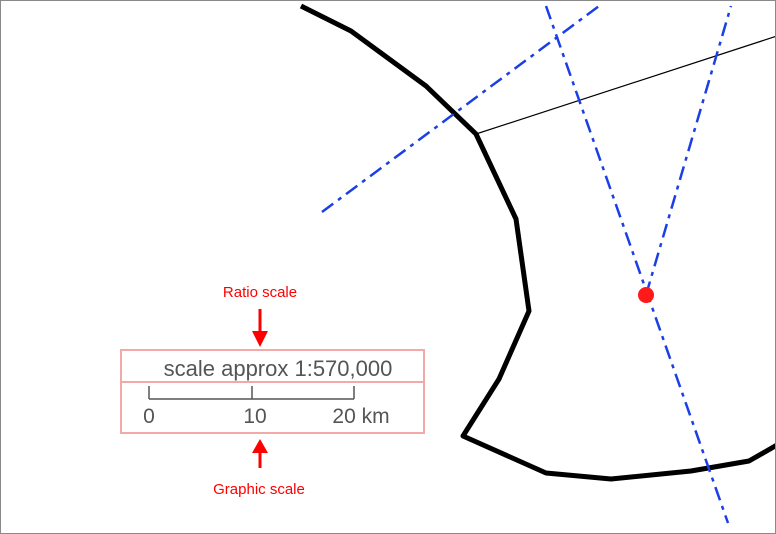 The width and height of the screenshot is (776, 534). I want to click on ratio-scale-label: Ratio scale, so click(260, 292).